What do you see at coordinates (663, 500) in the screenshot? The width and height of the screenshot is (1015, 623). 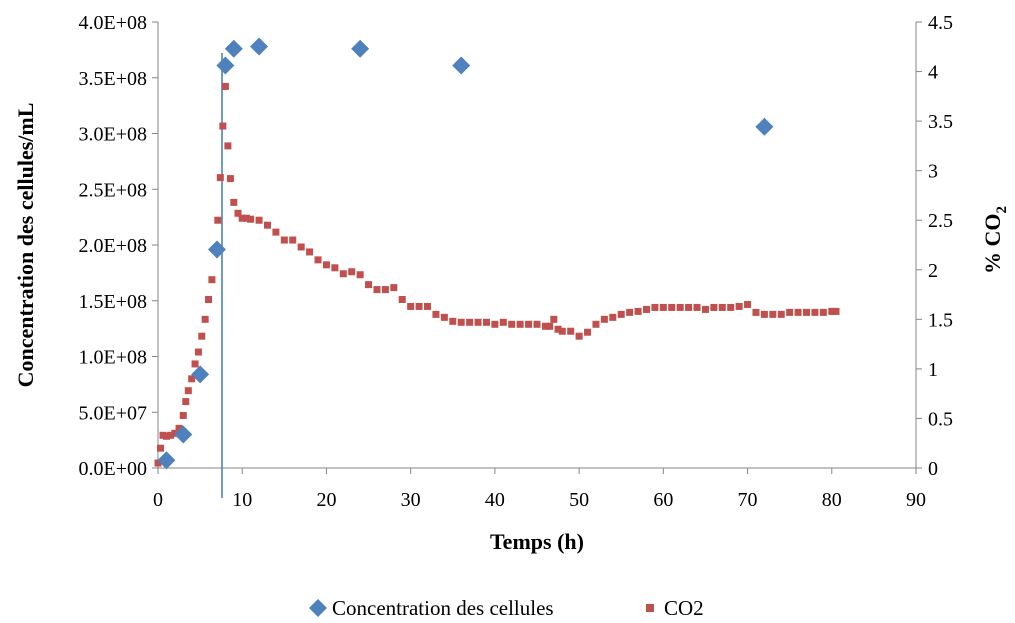 I see `x-tick-label: 60` at bounding box center [663, 500].